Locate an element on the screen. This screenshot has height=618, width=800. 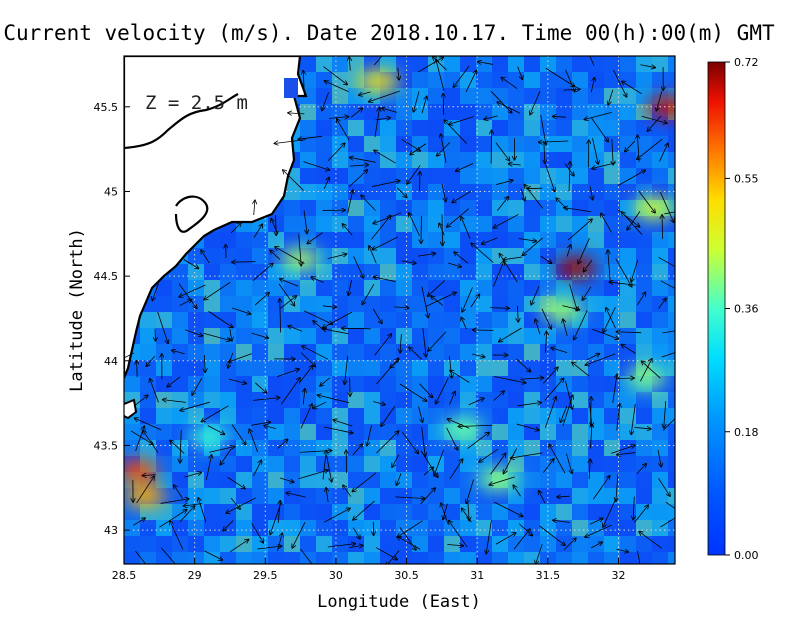
danube-delta-water is located at coordinates (291, 88).